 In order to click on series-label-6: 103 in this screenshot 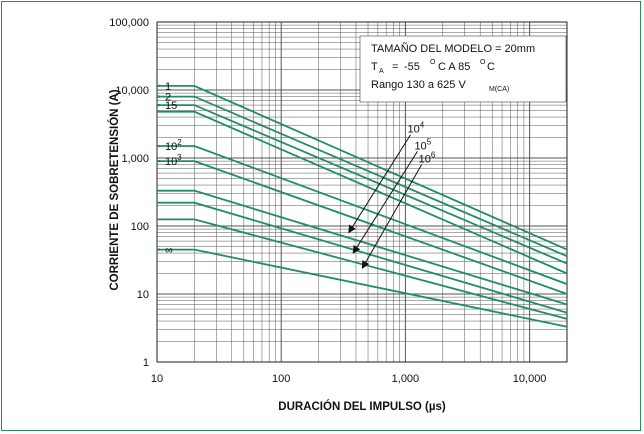, I will do `click(173, 160)`.